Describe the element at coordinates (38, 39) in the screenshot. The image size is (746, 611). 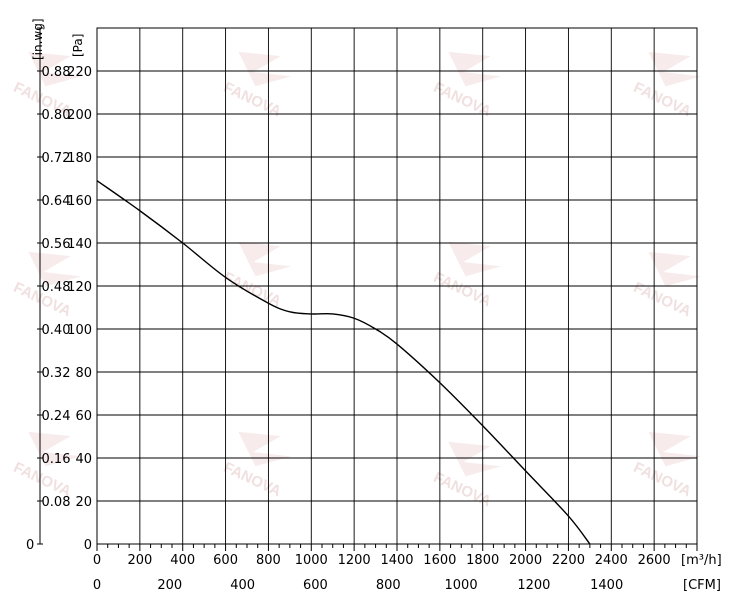
I see `y-unit-inwg: [in.wg]` at that location.